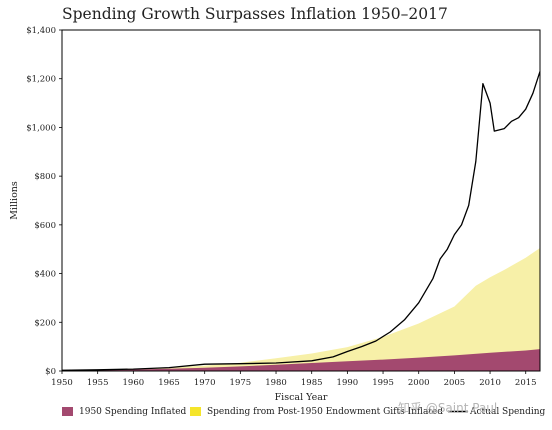  What do you see at coordinates (419, 383) in the screenshot?
I see `x-tick-label: 2000` at bounding box center [419, 383].